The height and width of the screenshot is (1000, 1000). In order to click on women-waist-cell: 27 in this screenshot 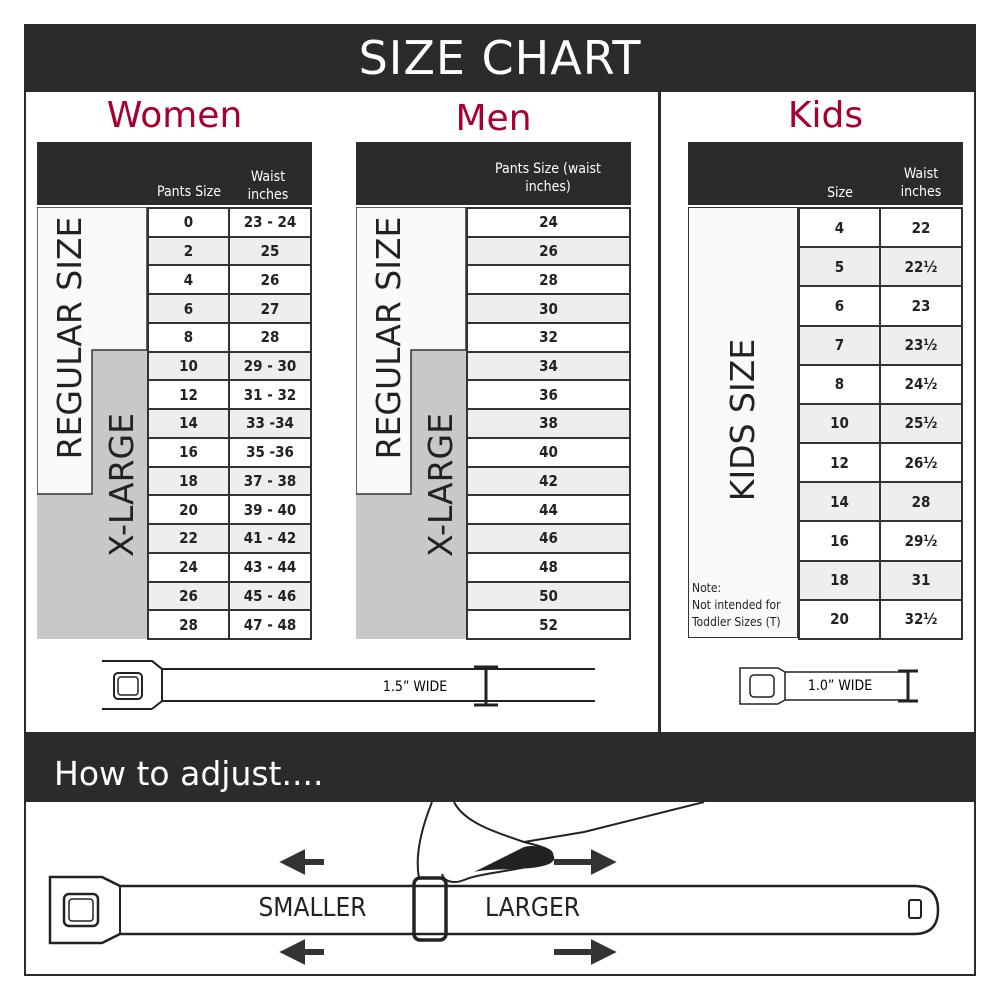, I will do `click(270, 308)`.